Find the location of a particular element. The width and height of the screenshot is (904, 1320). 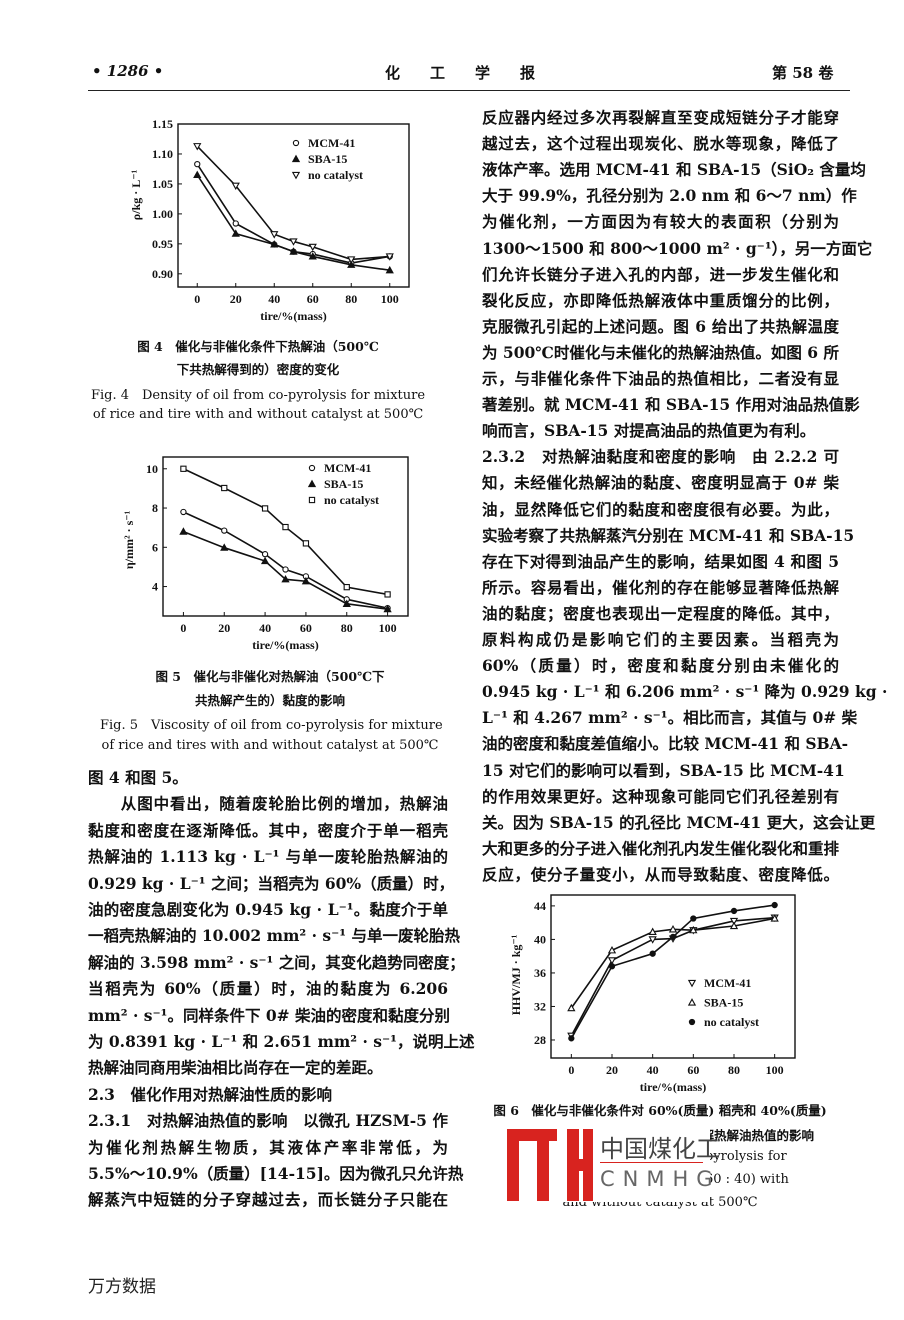

text-line: 一稻壳热解油的 10.002 mm² · s⁻¹ 与单一废轮胎热 is located at coordinates (274, 936).